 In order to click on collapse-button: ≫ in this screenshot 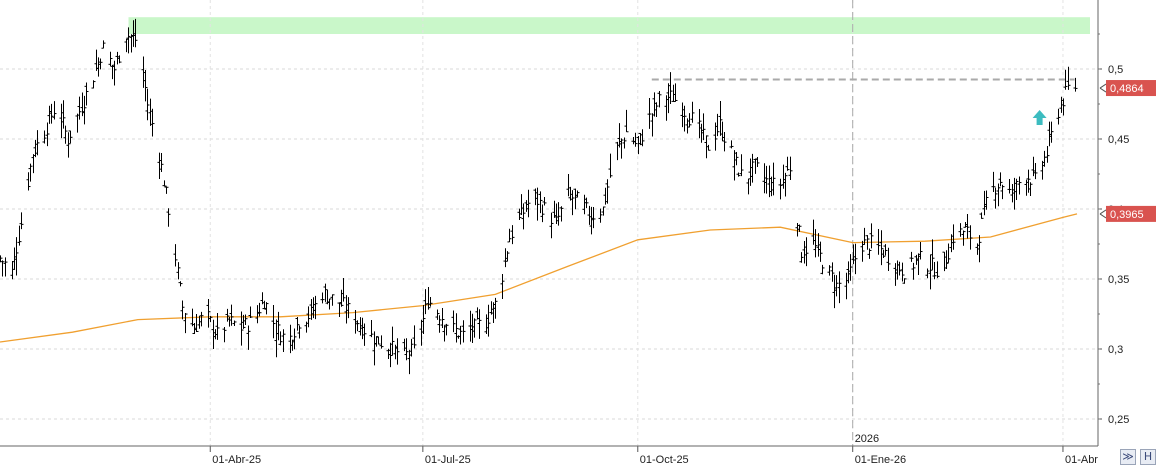, I will do `click(1128, 457)`.